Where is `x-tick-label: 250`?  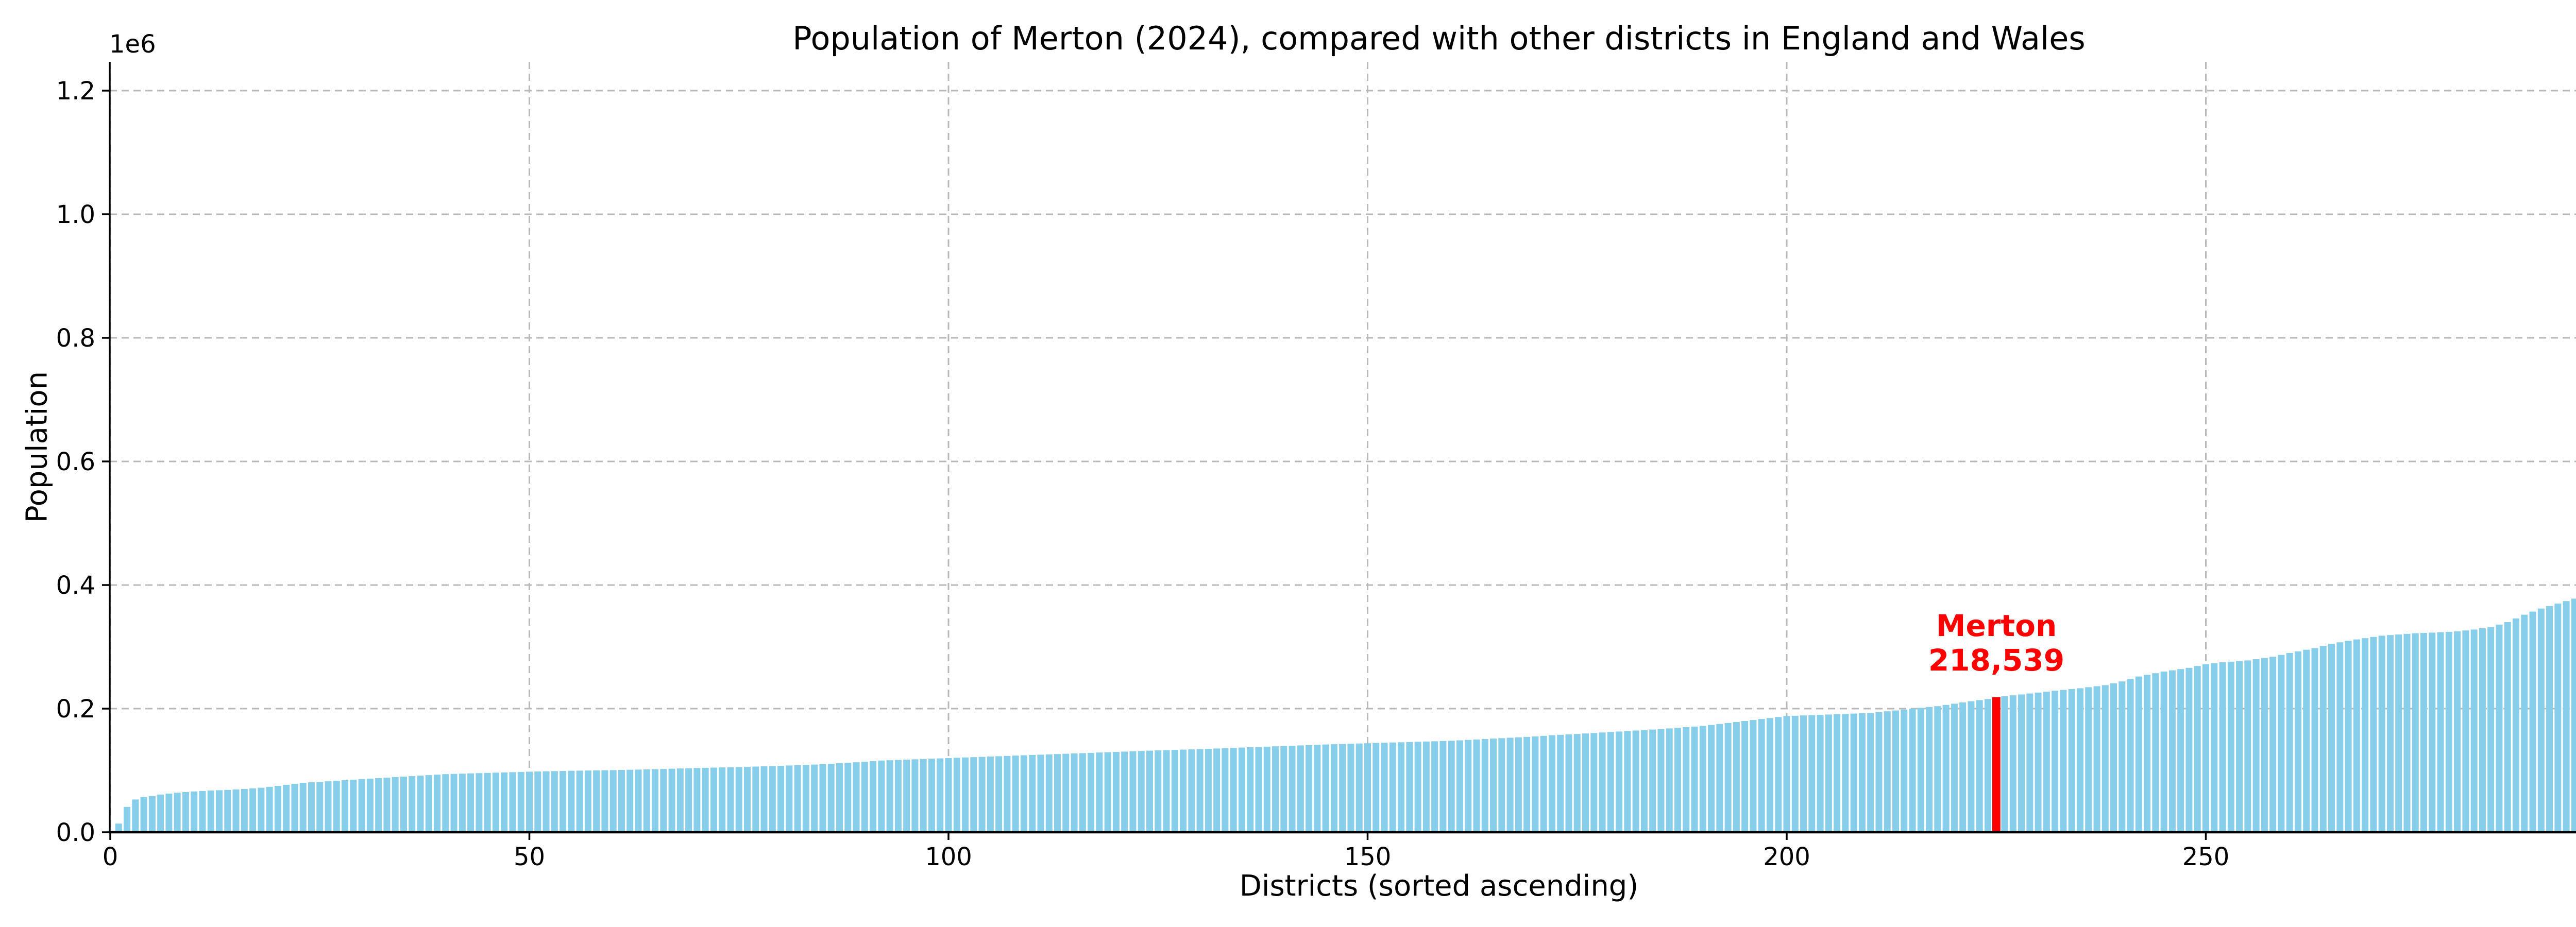
x-tick-label: 250 is located at coordinates (2206, 857).